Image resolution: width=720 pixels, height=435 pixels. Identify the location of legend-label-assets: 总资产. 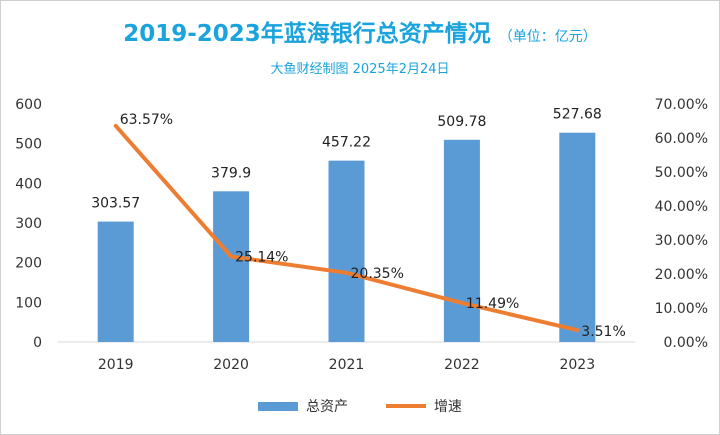
(327, 407).